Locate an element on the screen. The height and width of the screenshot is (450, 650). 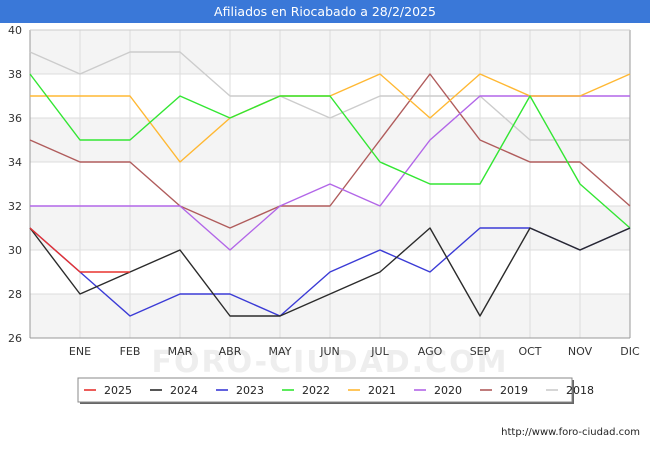
y-tick-label: 26 is located at coordinates (15, 338).